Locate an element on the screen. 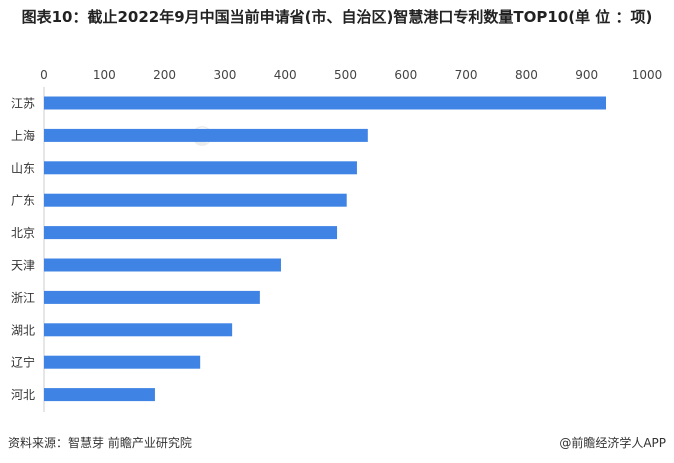 The height and width of the screenshot is (463, 674). y-tick-label: 山东 is located at coordinates (23, 168).